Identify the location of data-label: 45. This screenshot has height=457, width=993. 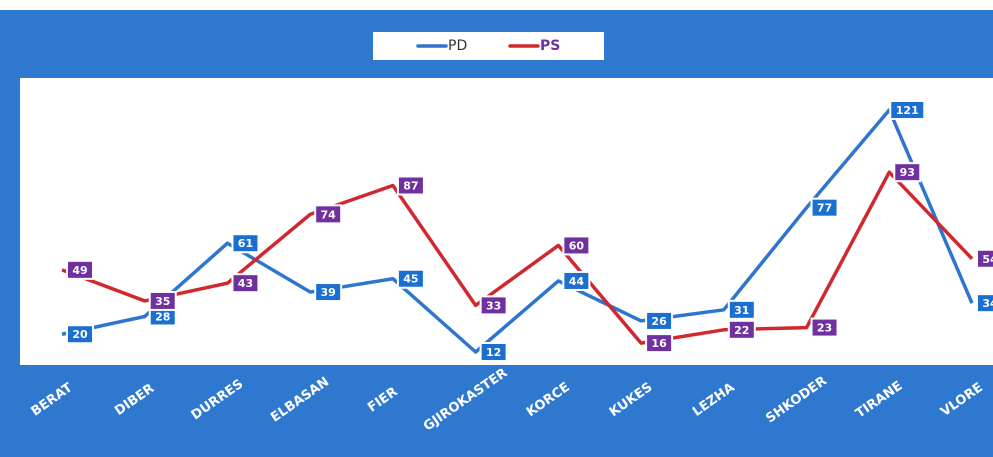
(410, 279).